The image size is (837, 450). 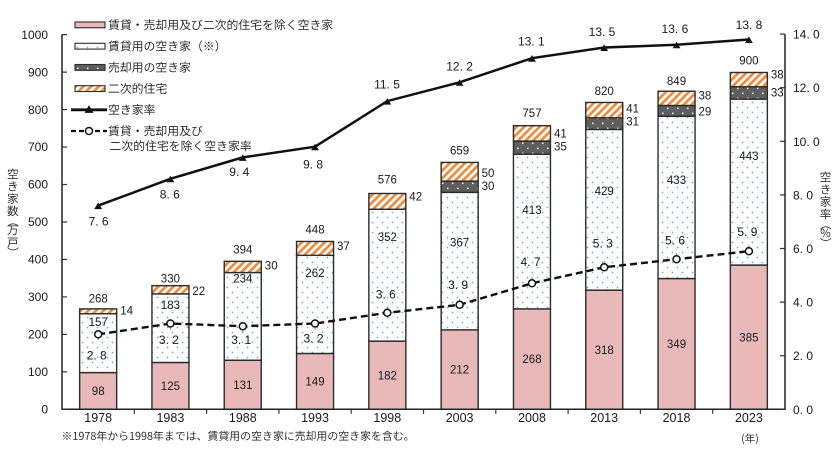 What do you see at coordinates (803, 249) in the screenshot?
I see `svg-text: 6. 0` at bounding box center [803, 249].